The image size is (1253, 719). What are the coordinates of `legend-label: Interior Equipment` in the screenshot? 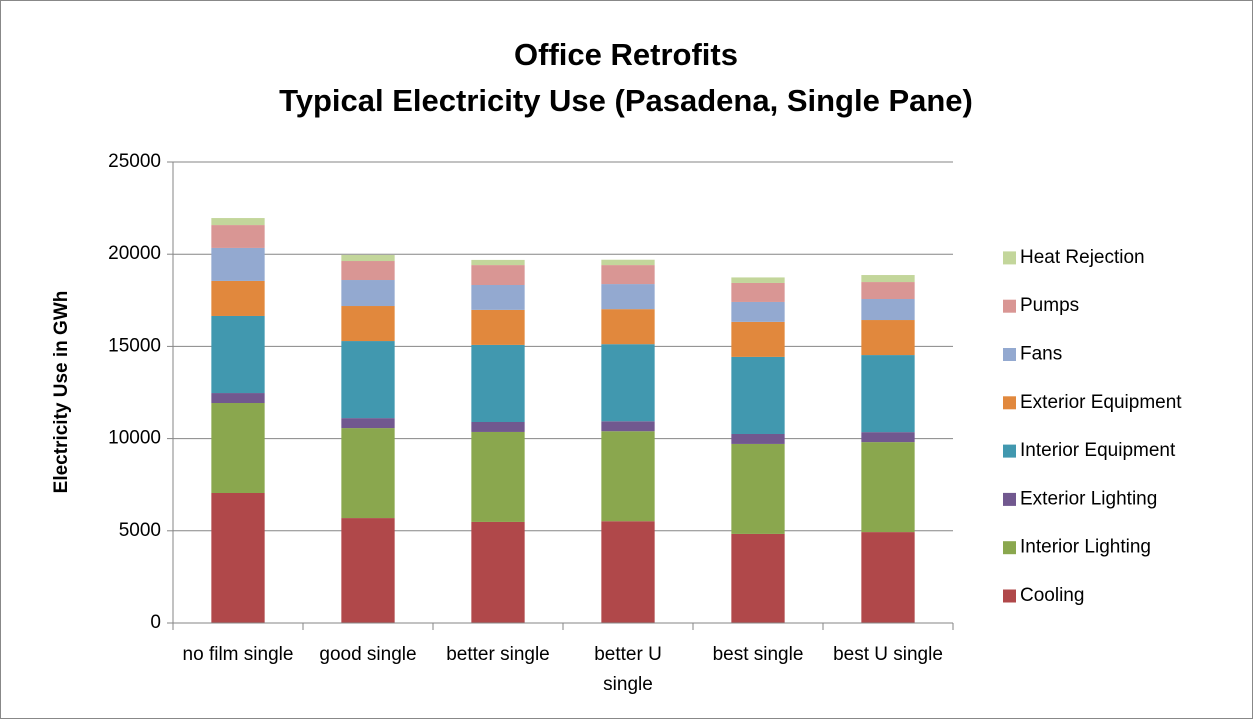 It's located at (1098, 450).